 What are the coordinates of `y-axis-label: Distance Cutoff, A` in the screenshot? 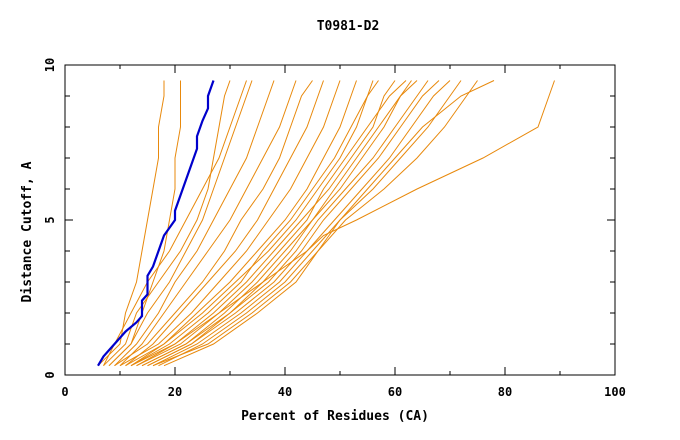 It's located at (27, 231).